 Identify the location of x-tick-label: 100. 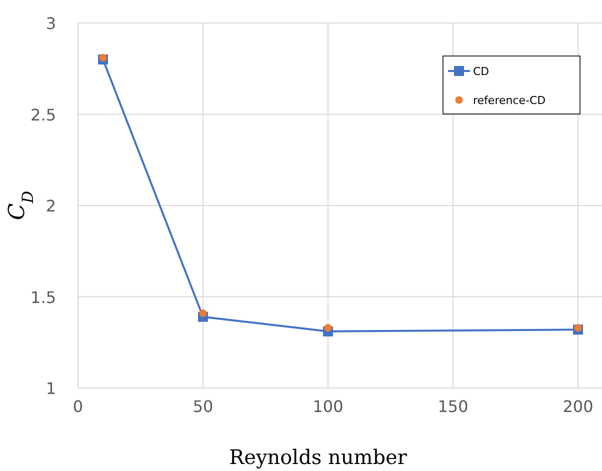
(328, 406).